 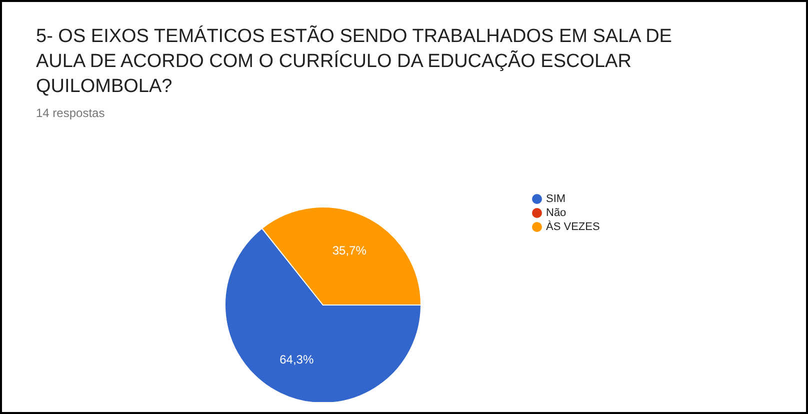 What do you see at coordinates (297, 359) in the screenshot?
I see `data-label: 64,3%` at bounding box center [297, 359].